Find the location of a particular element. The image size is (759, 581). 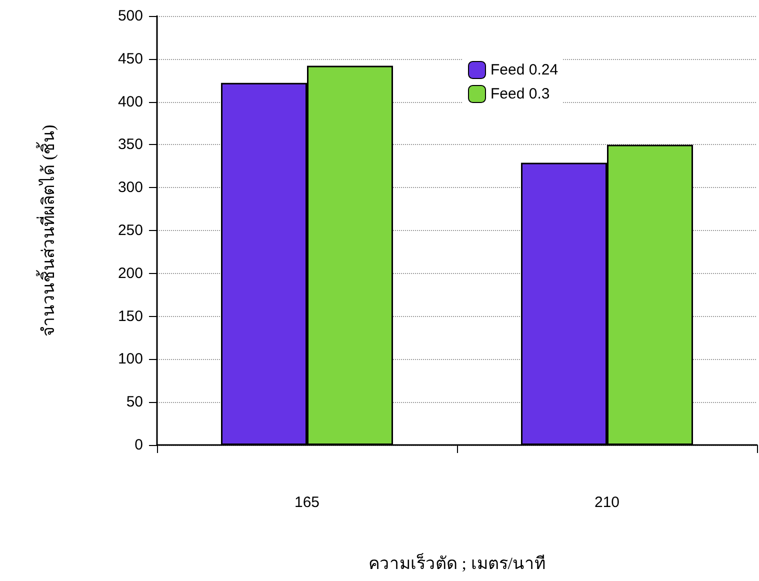

y-tick-label: 150 is located at coordinates (130, 316).